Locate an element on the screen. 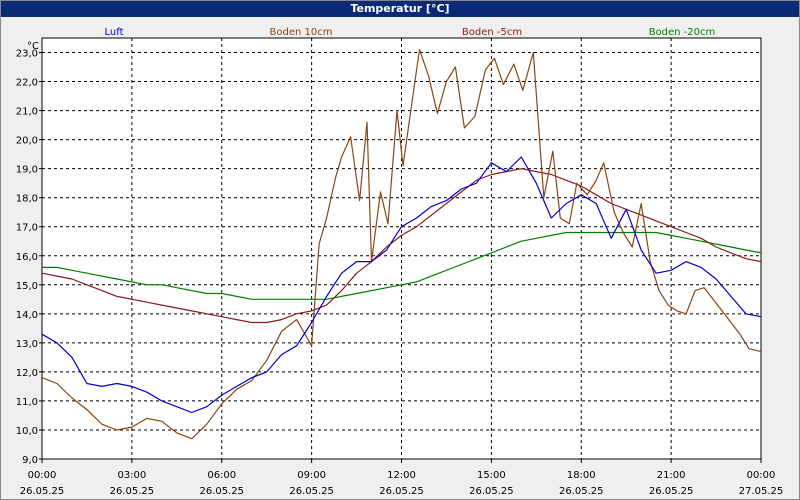  x-tick-time: 06:00 is located at coordinates (221, 475).